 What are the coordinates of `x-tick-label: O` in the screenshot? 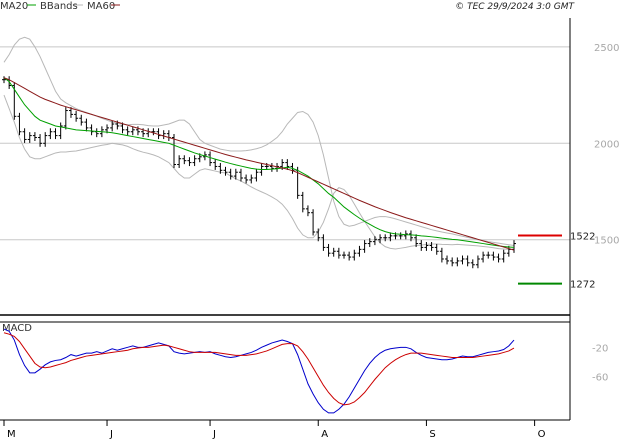 It's located at (542, 434).